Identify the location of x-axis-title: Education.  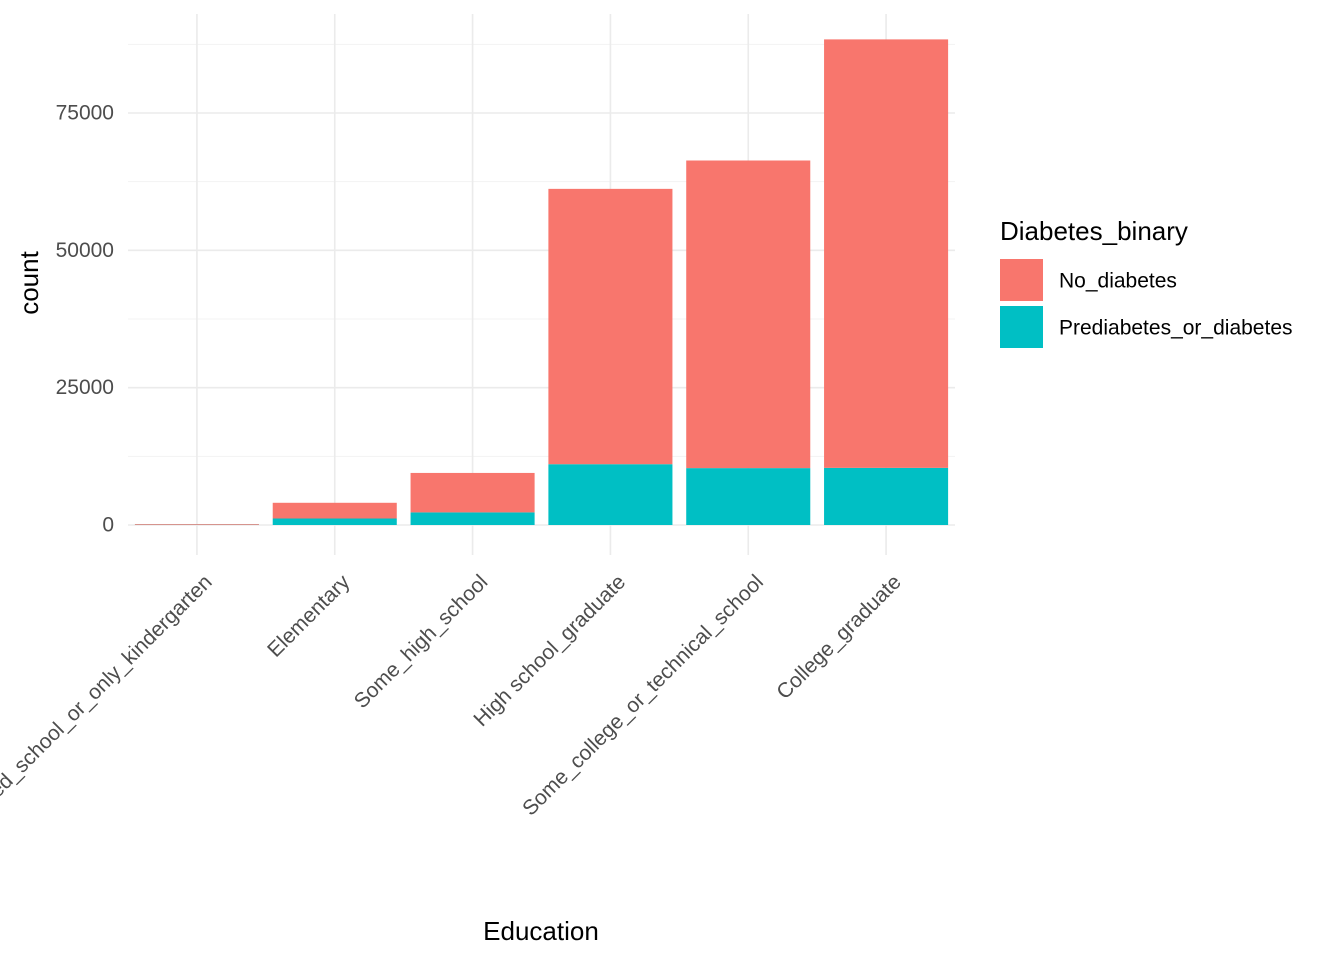
(541, 931).